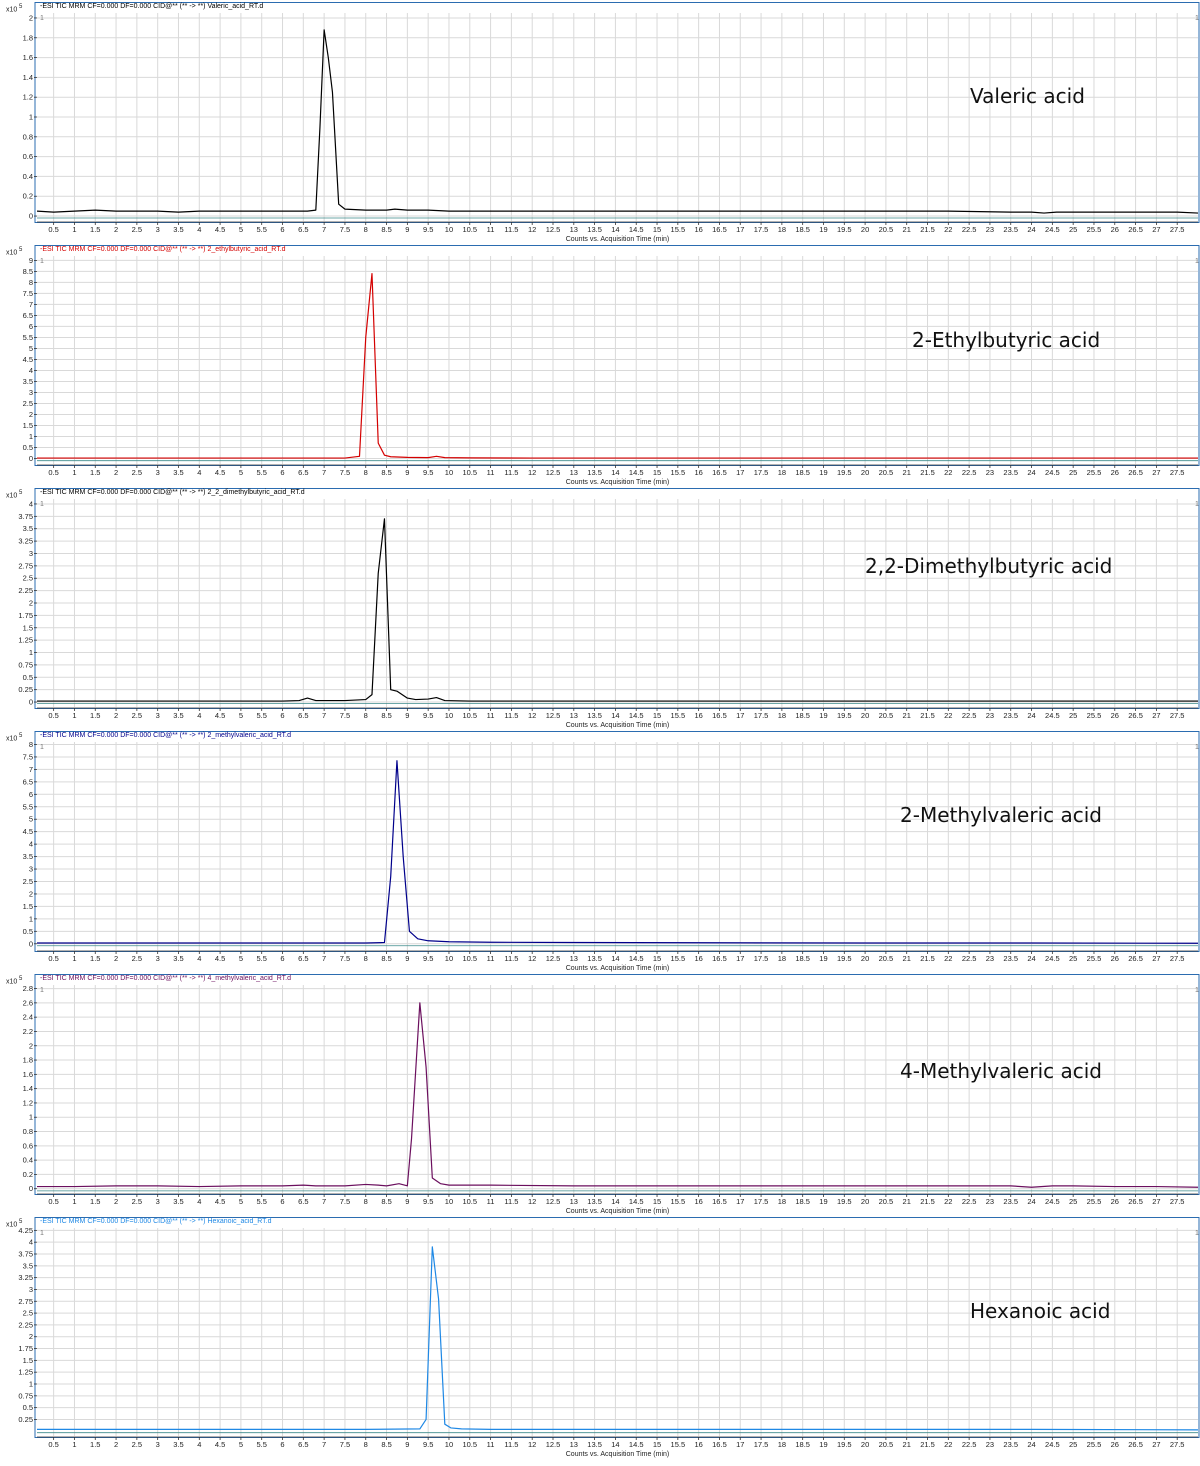 This screenshot has width=1200, height=1466. What do you see at coordinates (615, 472) in the screenshot?
I see `x-tick-label: 14` at bounding box center [615, 472].